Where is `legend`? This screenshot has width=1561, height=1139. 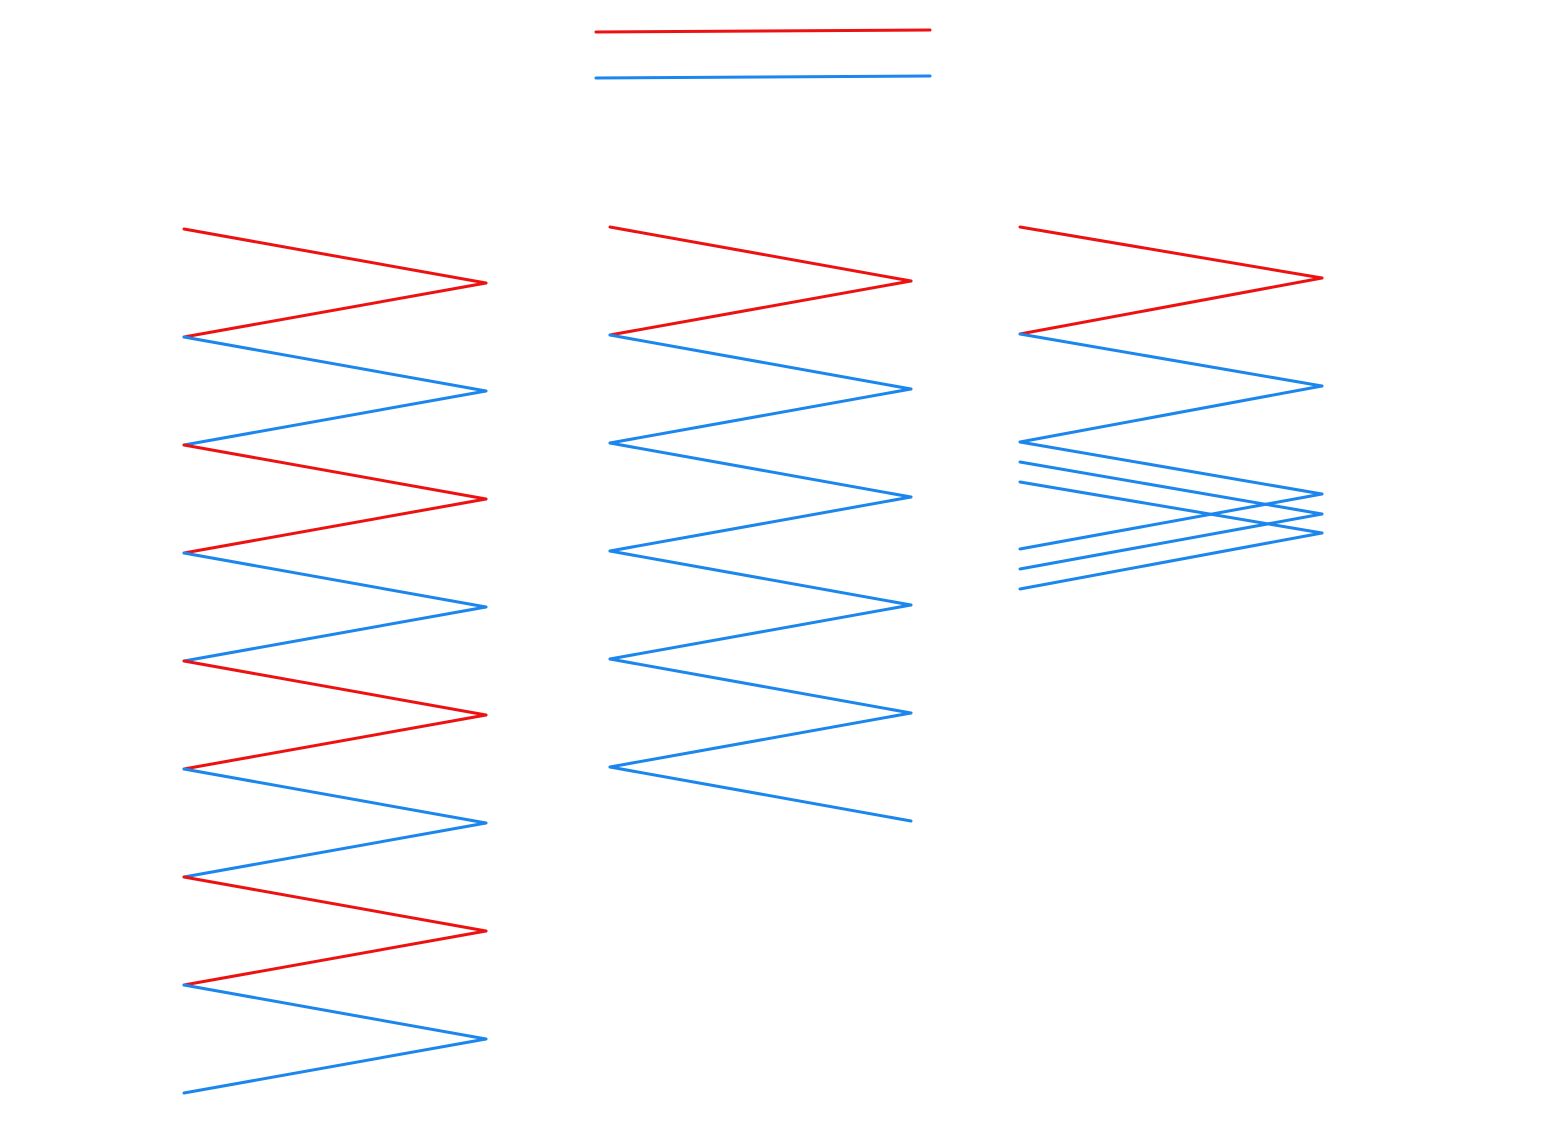
legend is located at coordinates (763, 54).